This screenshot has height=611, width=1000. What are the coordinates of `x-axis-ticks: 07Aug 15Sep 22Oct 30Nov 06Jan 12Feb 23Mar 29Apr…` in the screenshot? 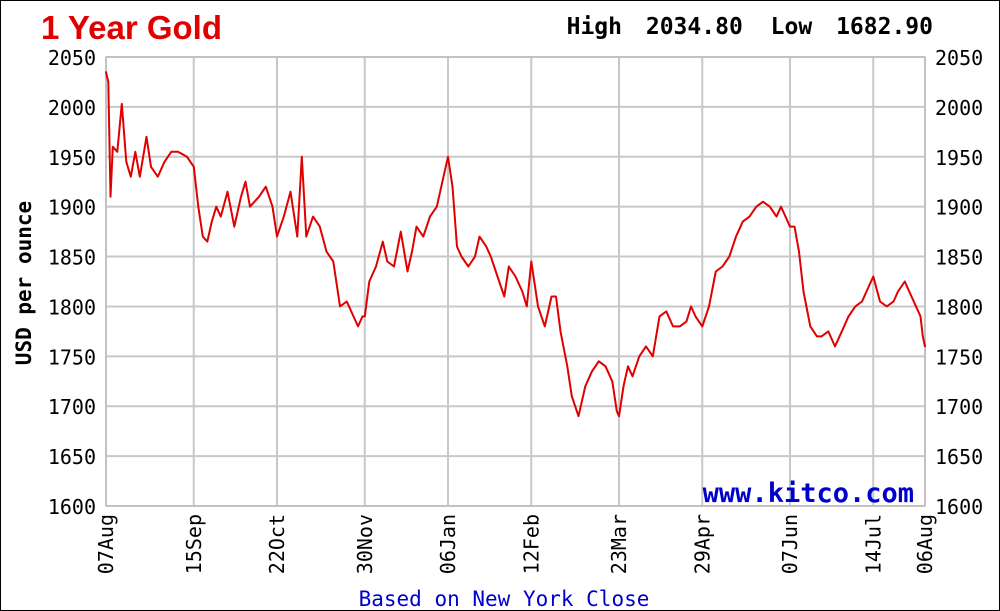 It's located at (515, 544).